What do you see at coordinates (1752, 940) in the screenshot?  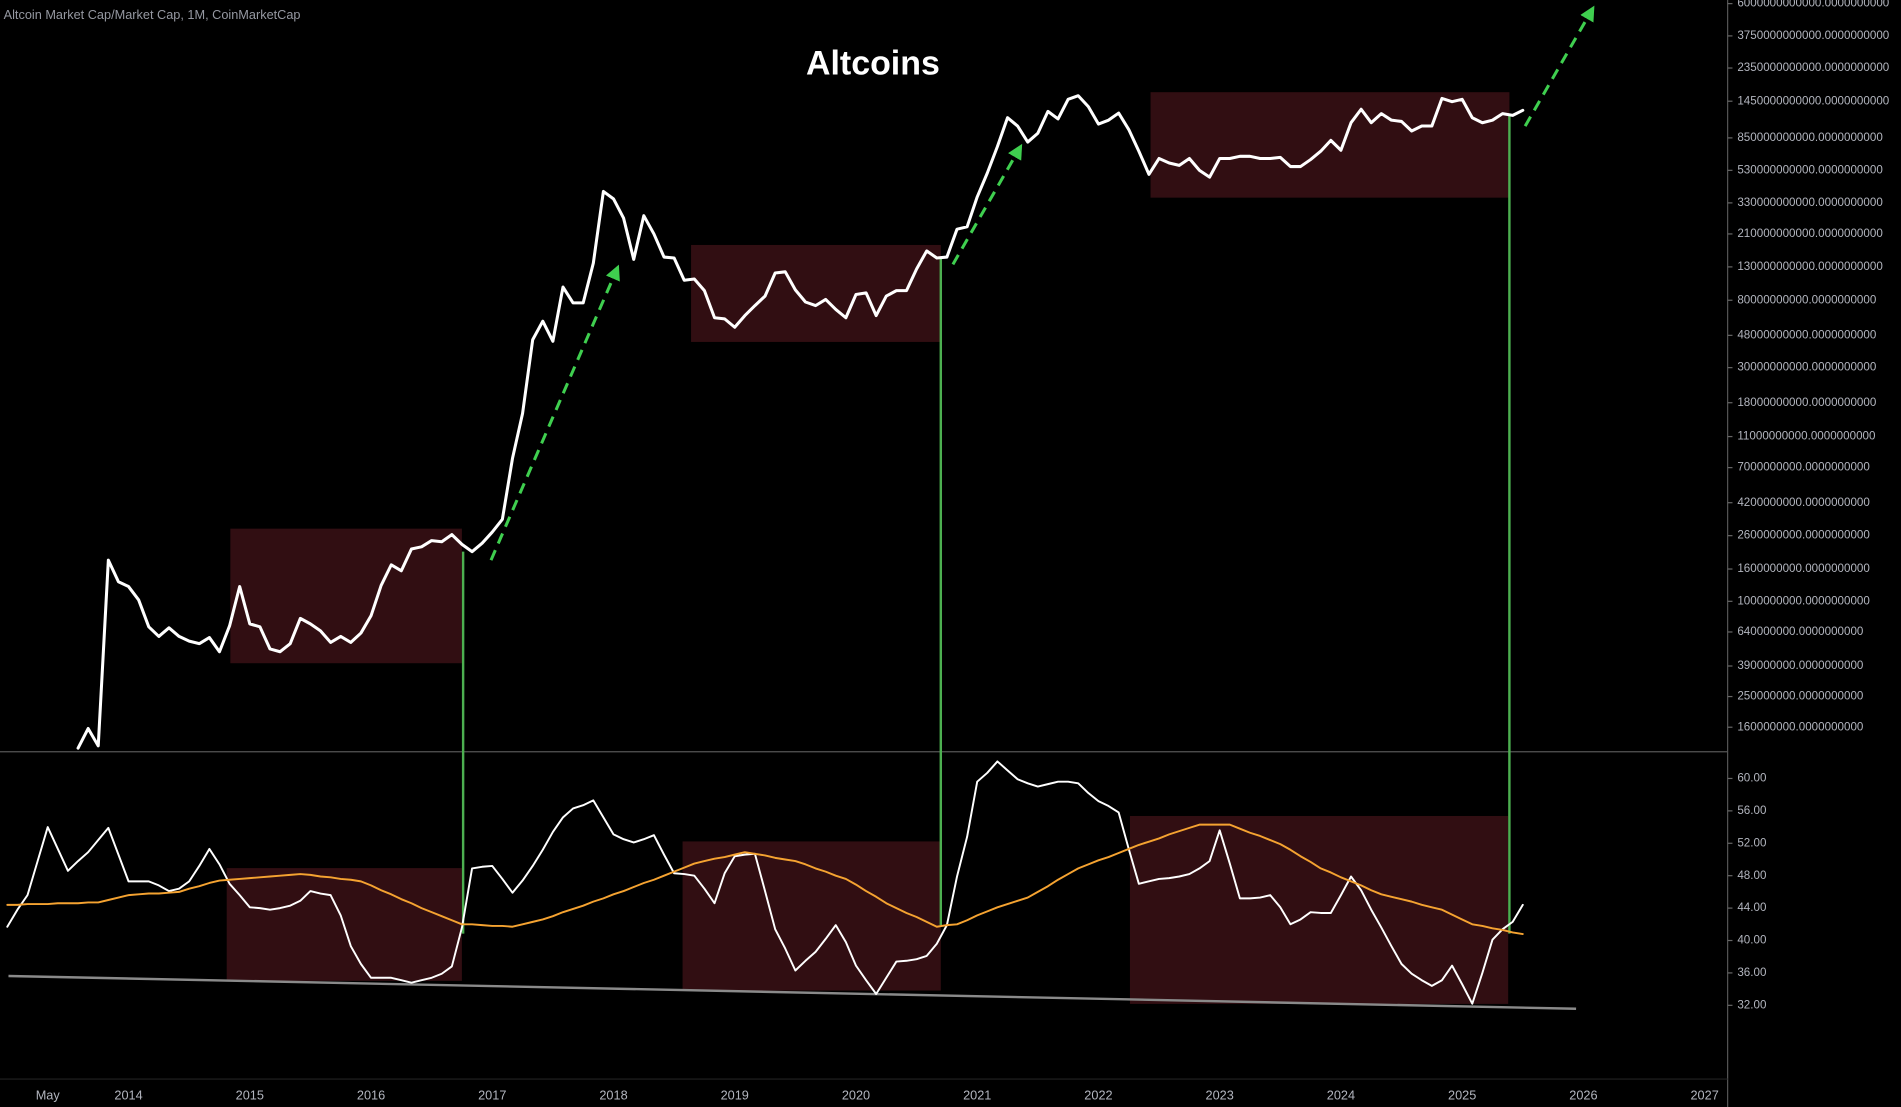 I see `y-tick-label: 40.00` at bounding box center [1752, 940].